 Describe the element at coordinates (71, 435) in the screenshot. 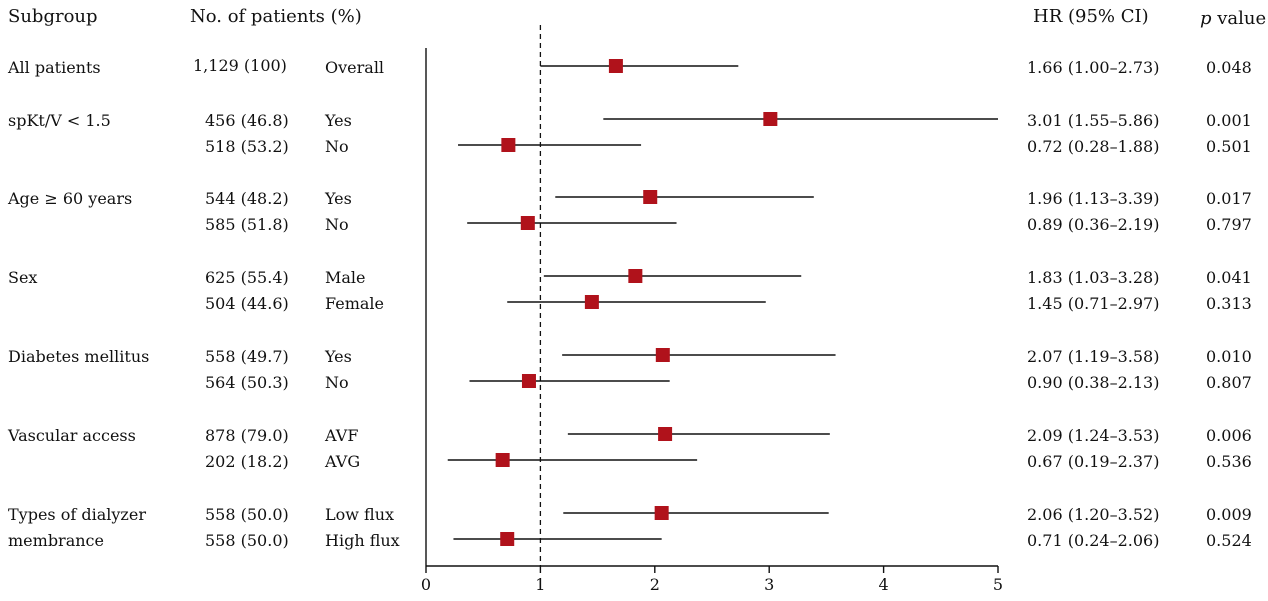

I see `subgroup-label: Vascular access` at that location.